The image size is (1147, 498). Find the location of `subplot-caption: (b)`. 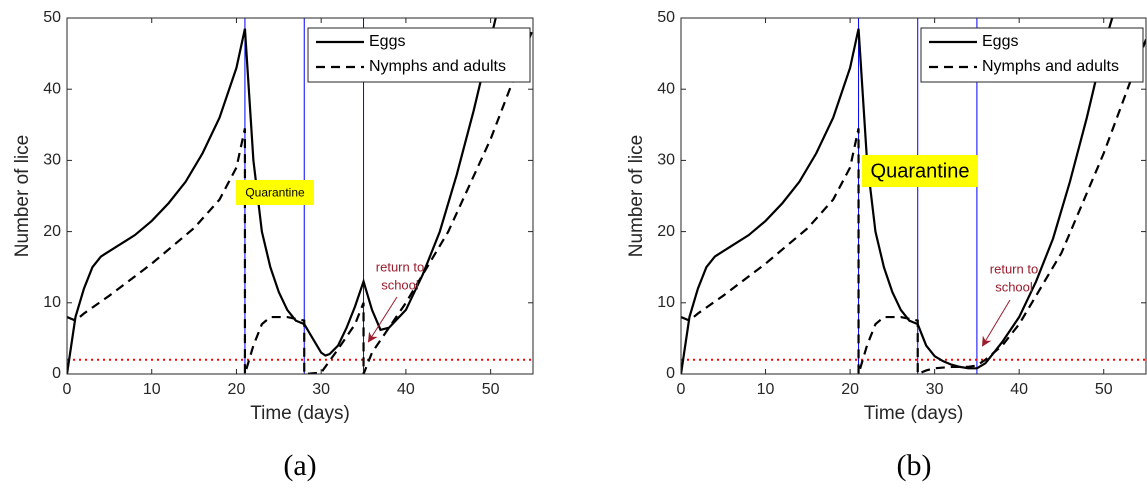

subplot-caption: (b) is located at coordinates (914, 465).